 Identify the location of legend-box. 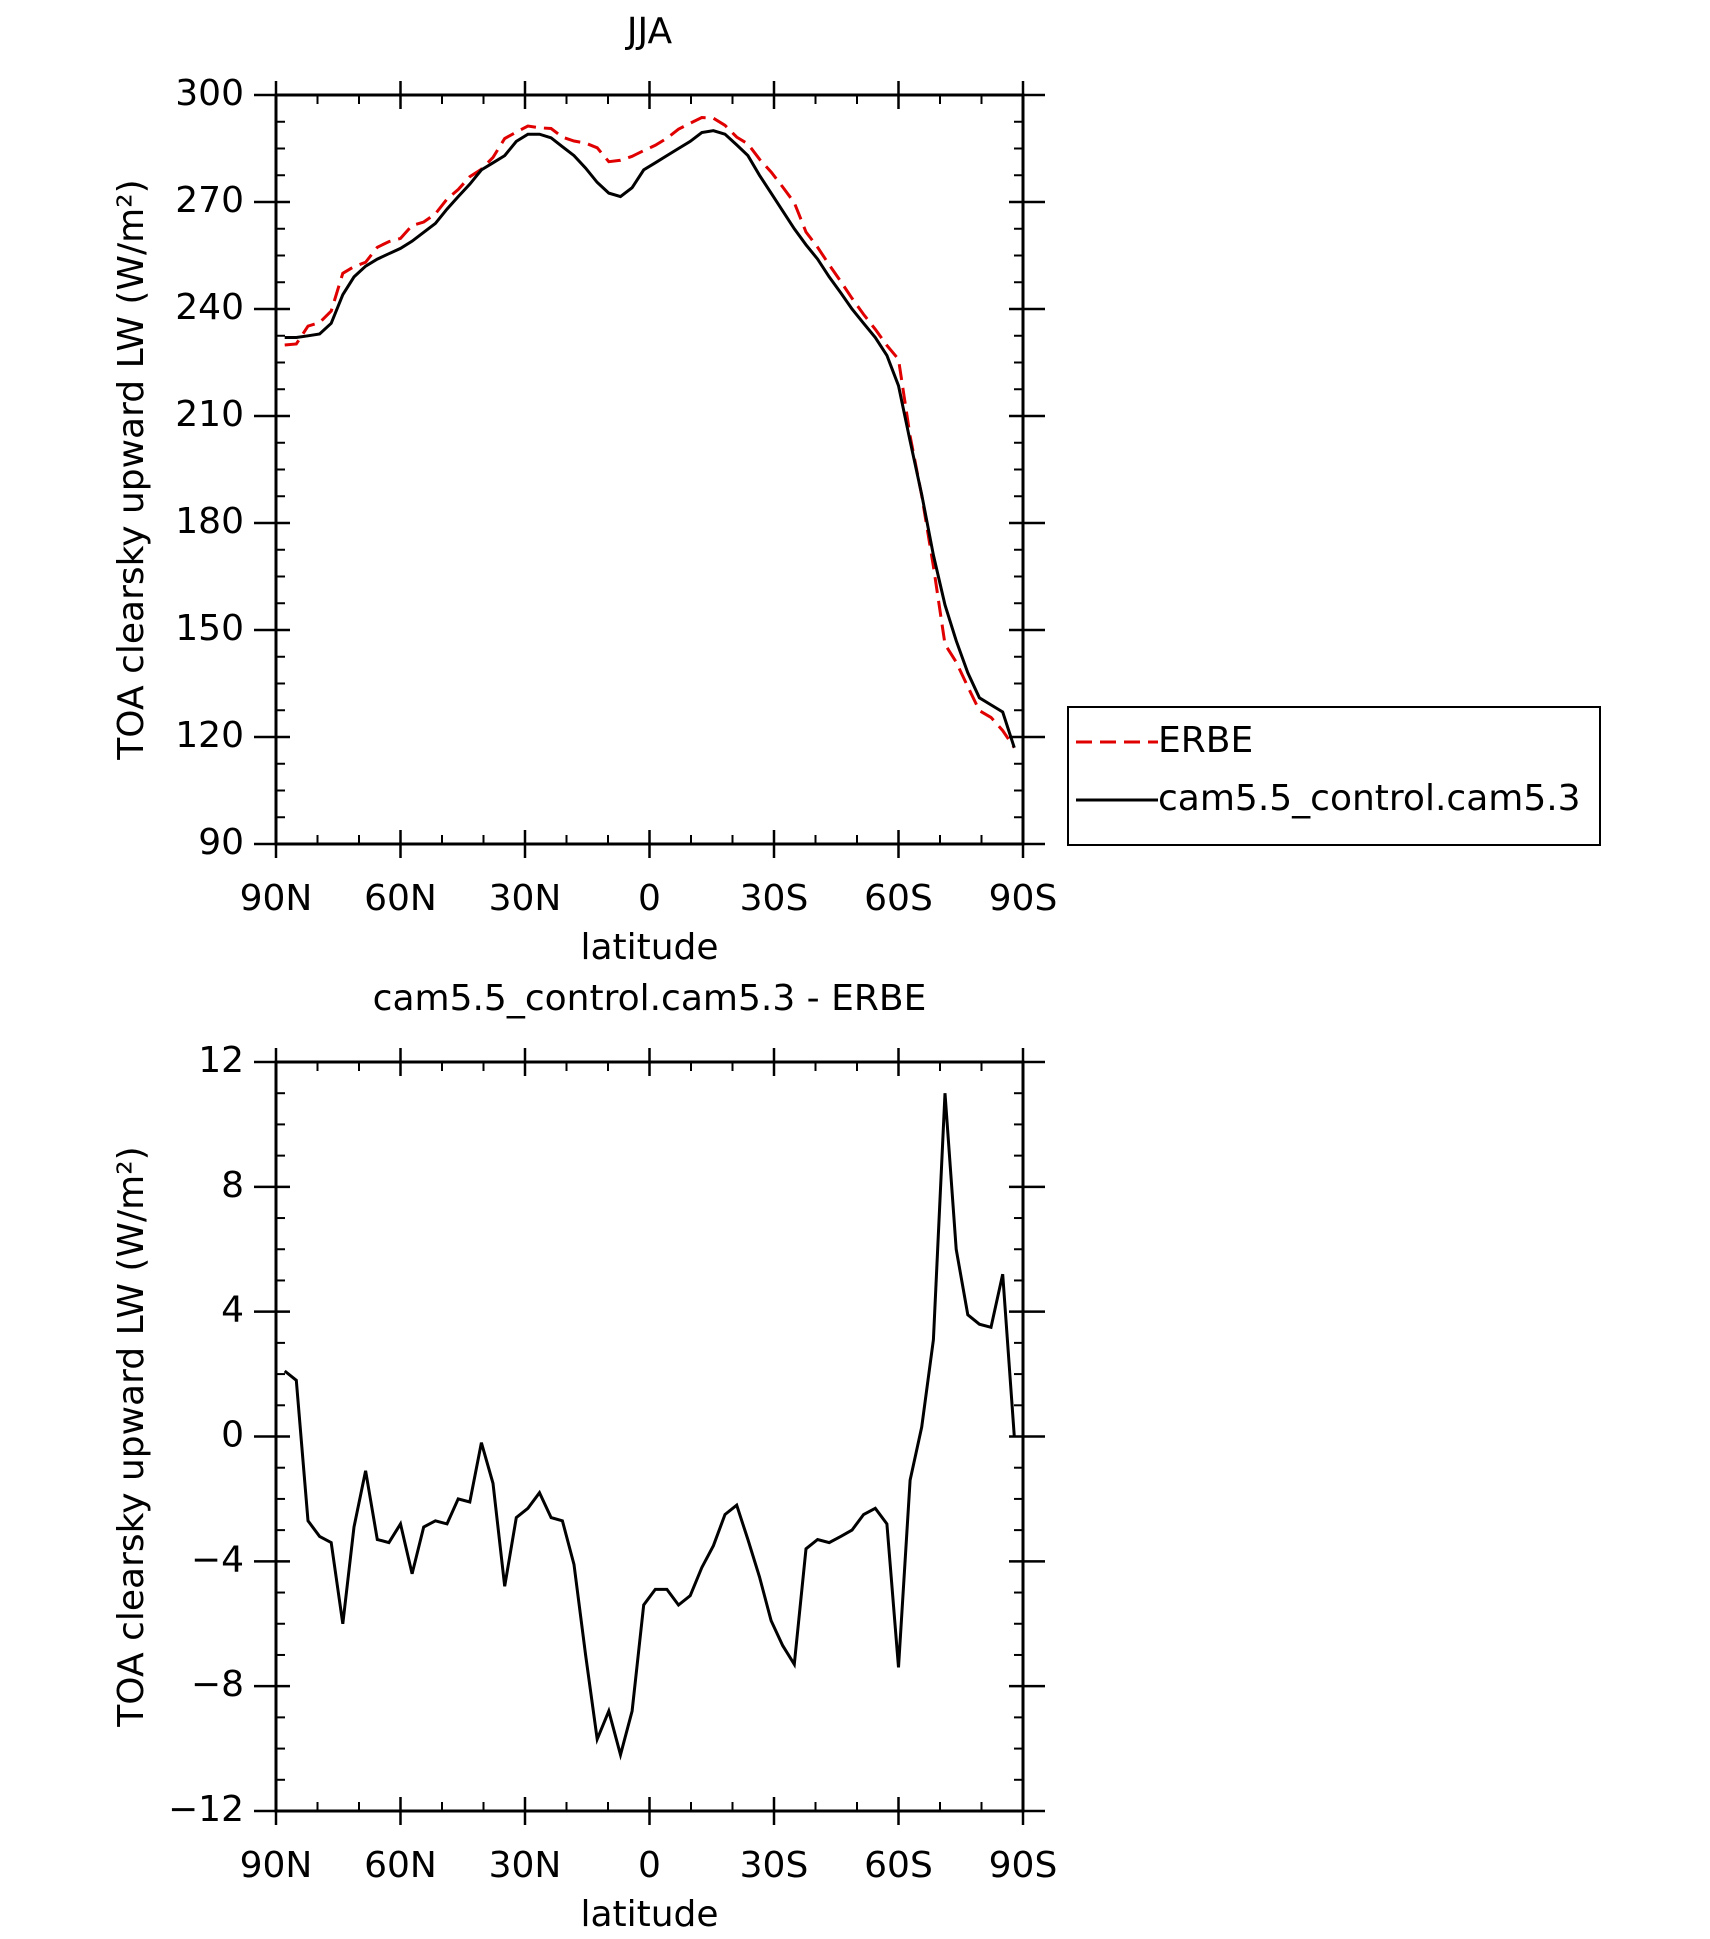
(1334, 776).